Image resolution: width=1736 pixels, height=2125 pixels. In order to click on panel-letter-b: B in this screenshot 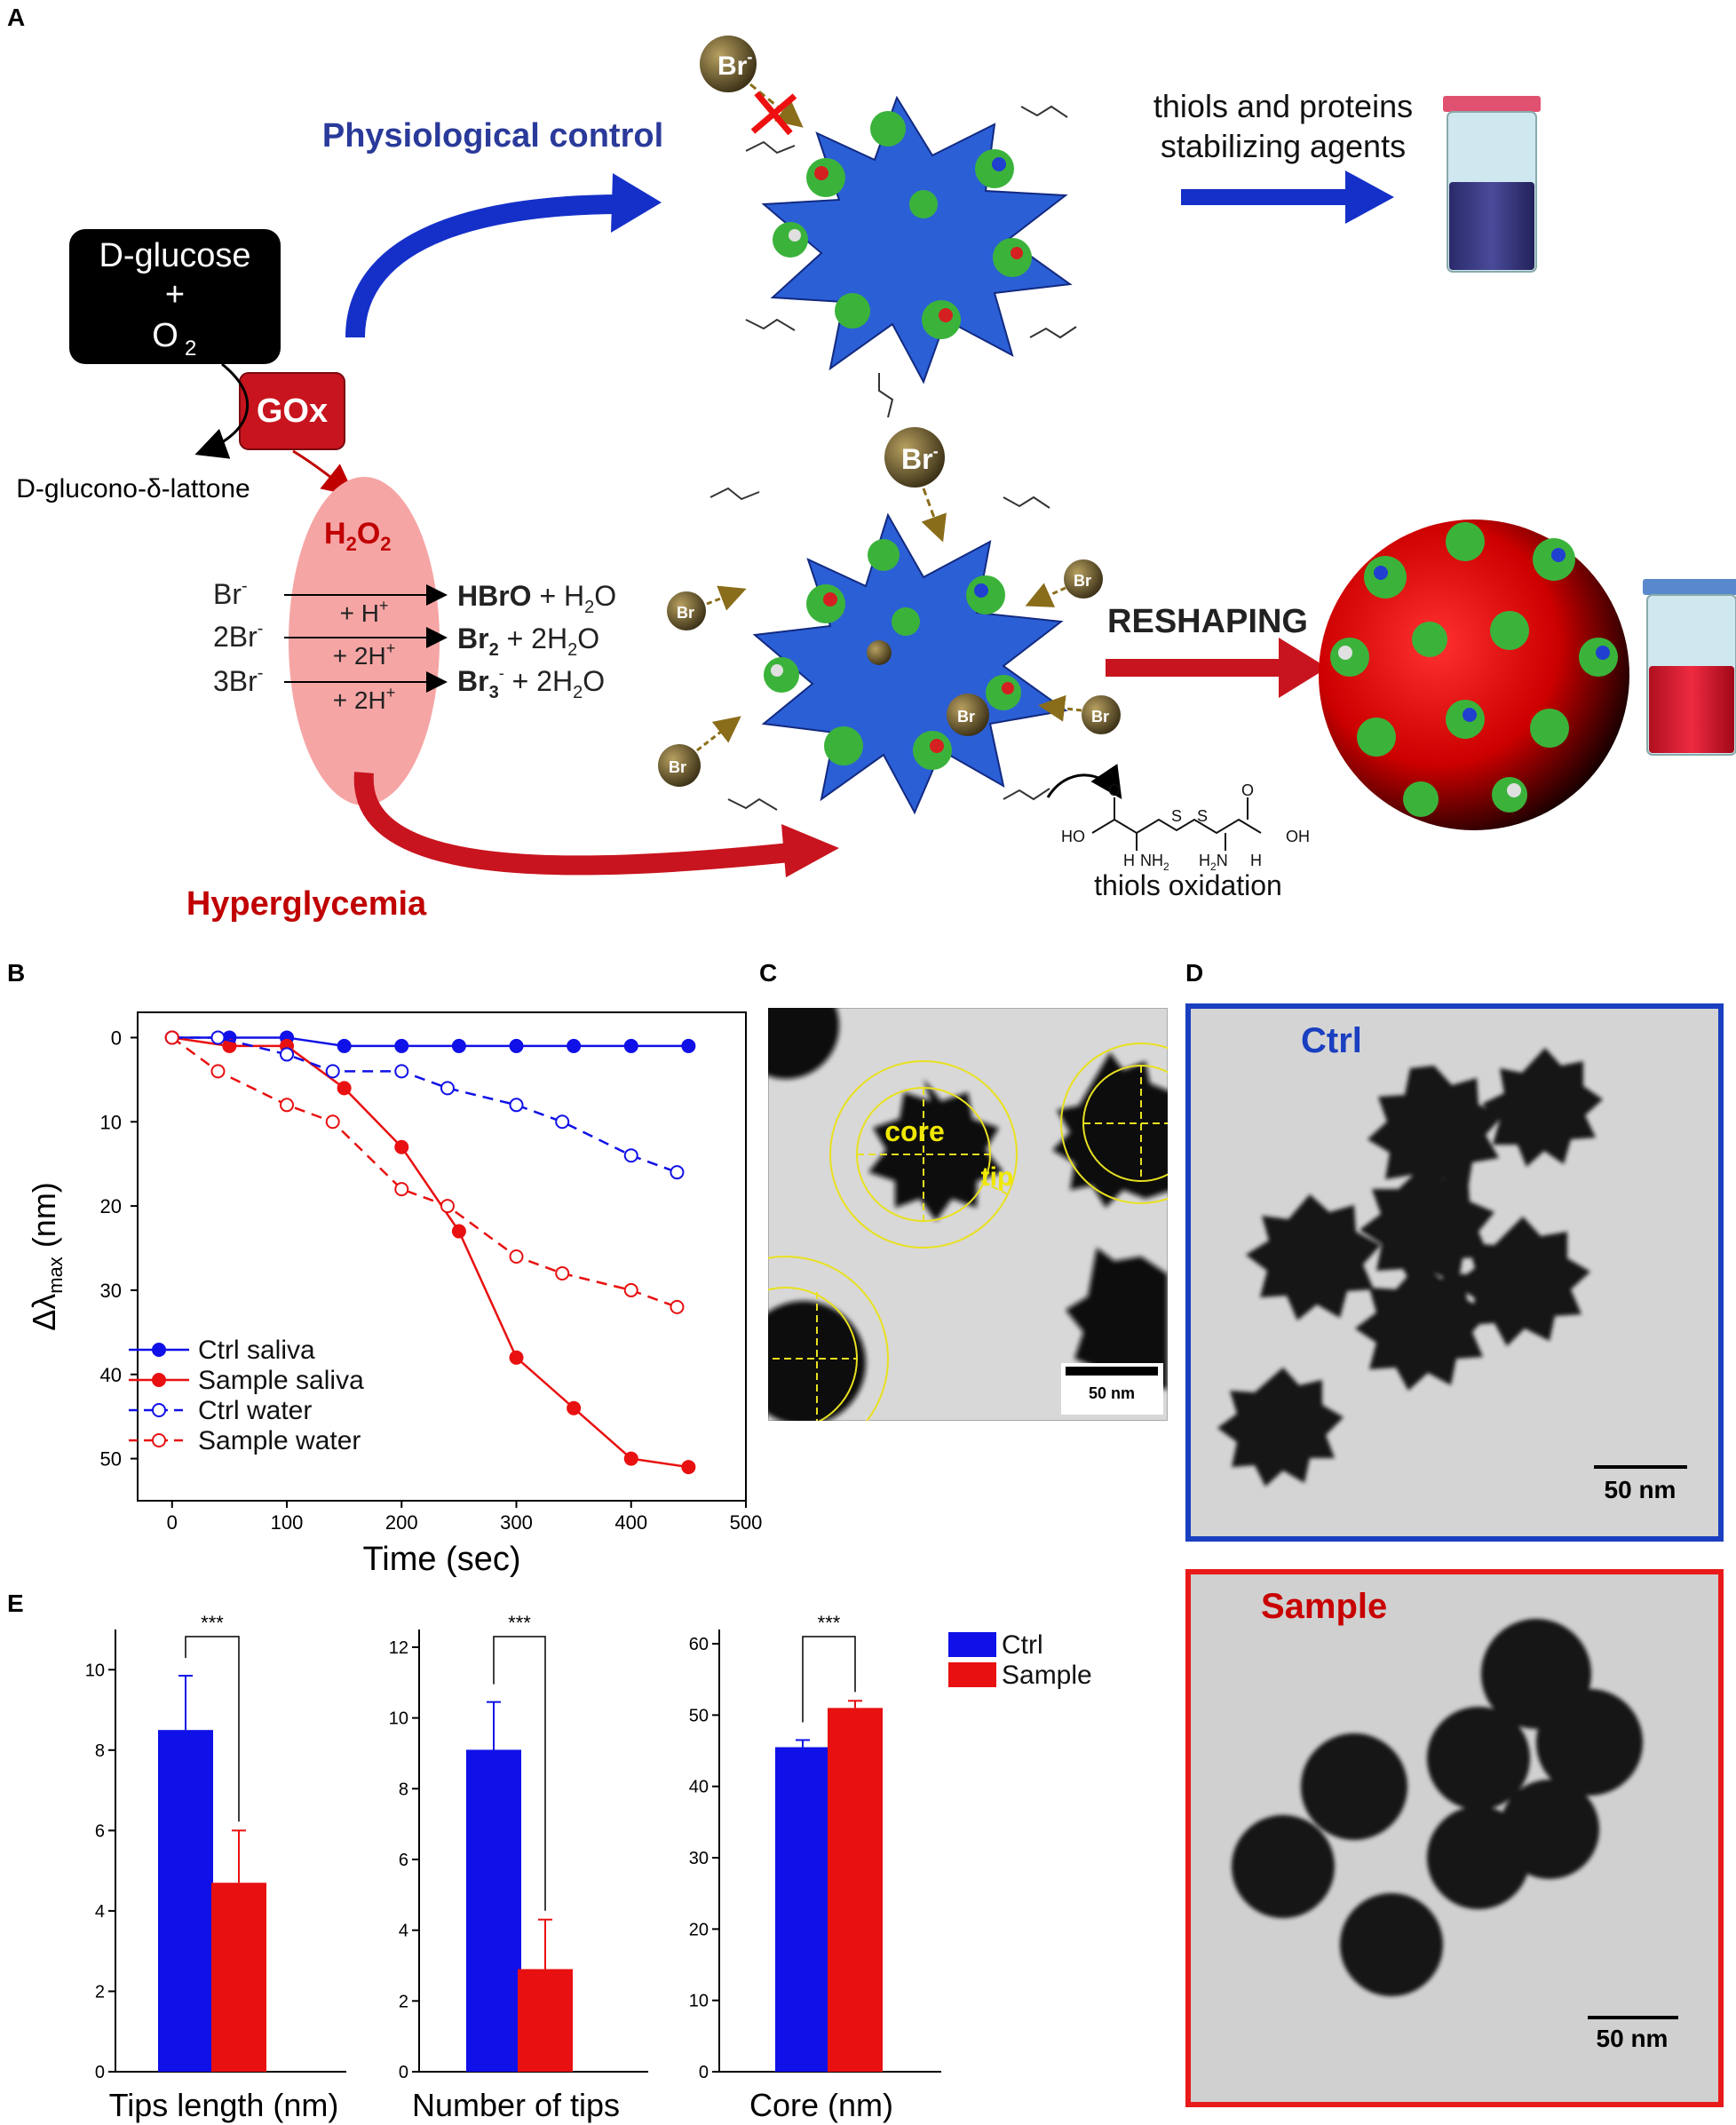, I will do `click(16, 973)`.